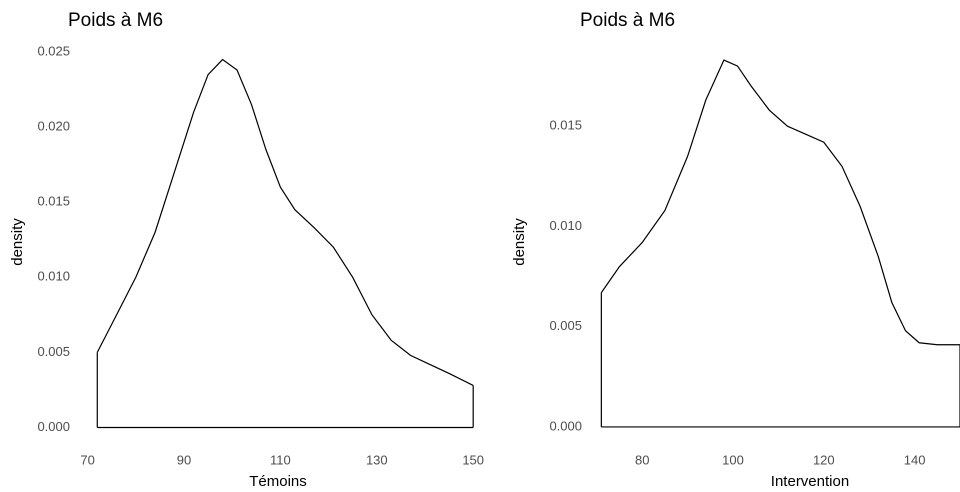 The width and height of the screenshot is (960, 492). Describe the element at coordinates (733, 459) in the screenshot. I see `x-tick-label: 100` at that location.